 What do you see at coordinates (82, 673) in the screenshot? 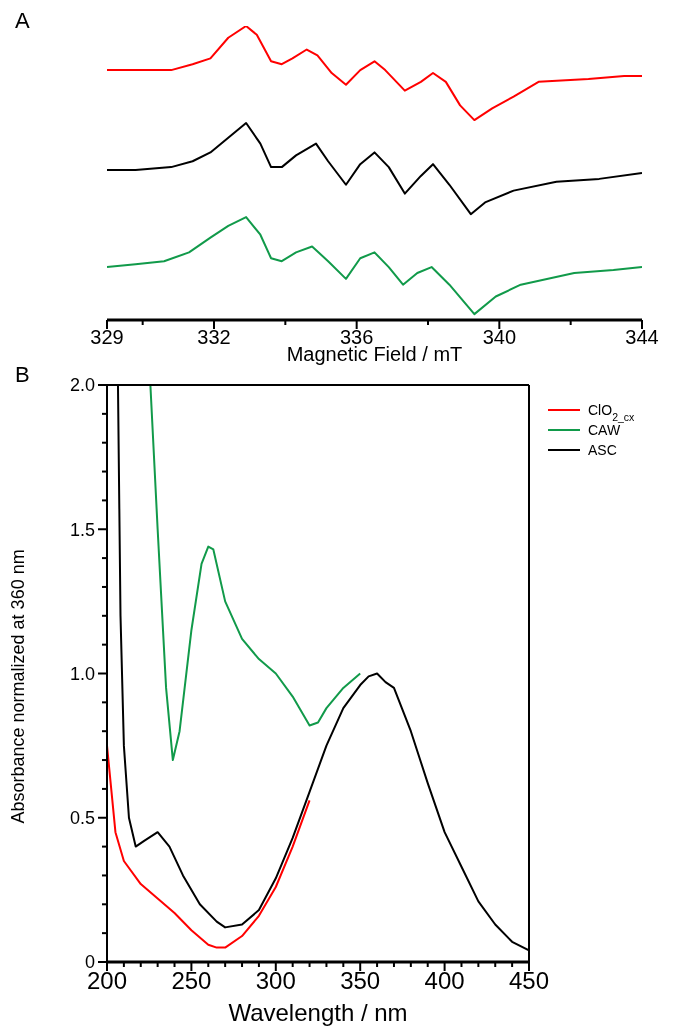
I see `y-tick-label: 1.0` at bounding box center [82, 673].